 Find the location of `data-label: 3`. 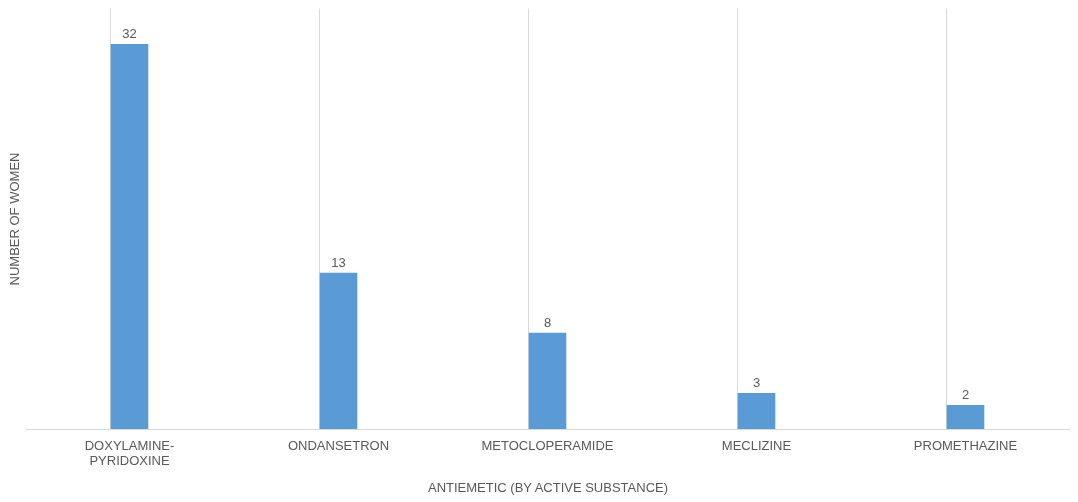

data-label: 3 is located at coordinates (756, 382).